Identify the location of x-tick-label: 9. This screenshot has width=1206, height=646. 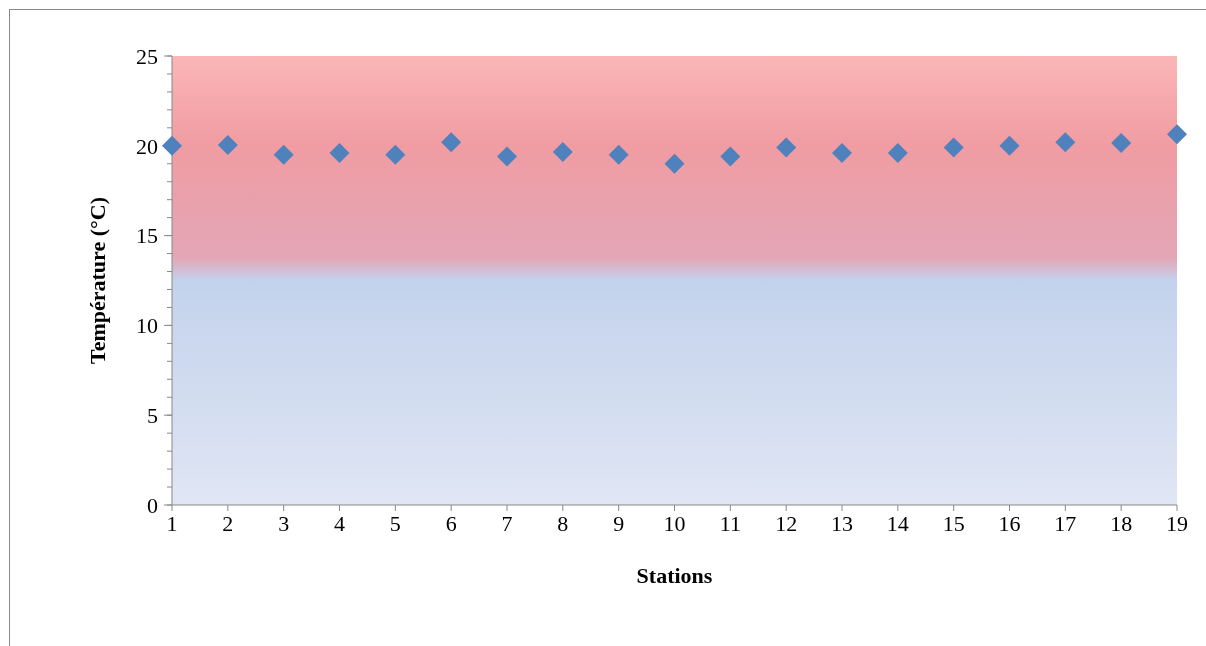
(619, 523).